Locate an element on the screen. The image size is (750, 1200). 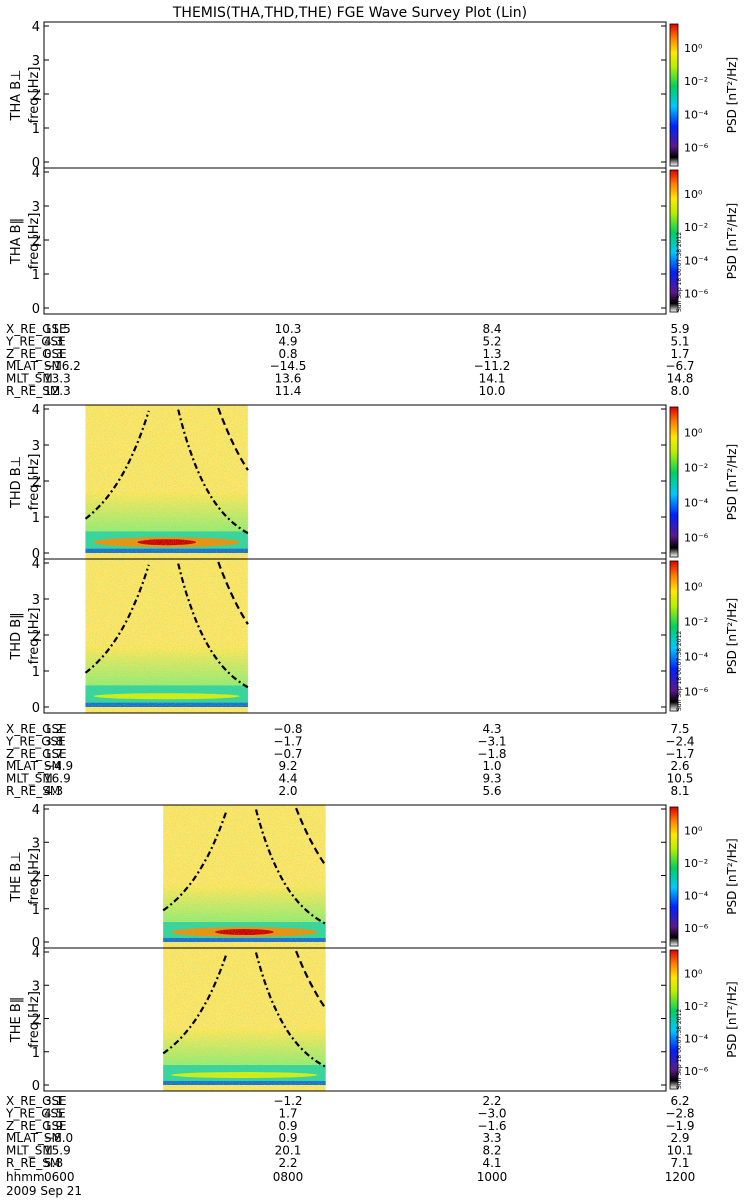
ephem-value: −11.2 is located at coordinates (492, 366).